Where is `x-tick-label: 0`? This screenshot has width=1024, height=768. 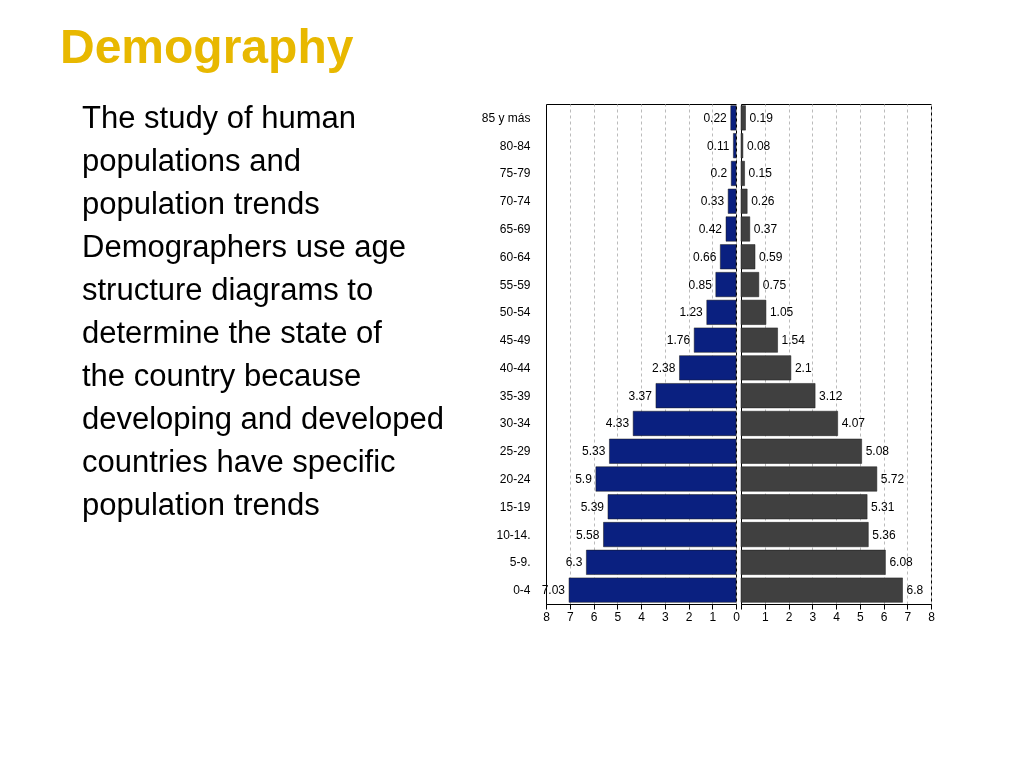 x-tick-label: 0 is located at coordinates (737, 616).